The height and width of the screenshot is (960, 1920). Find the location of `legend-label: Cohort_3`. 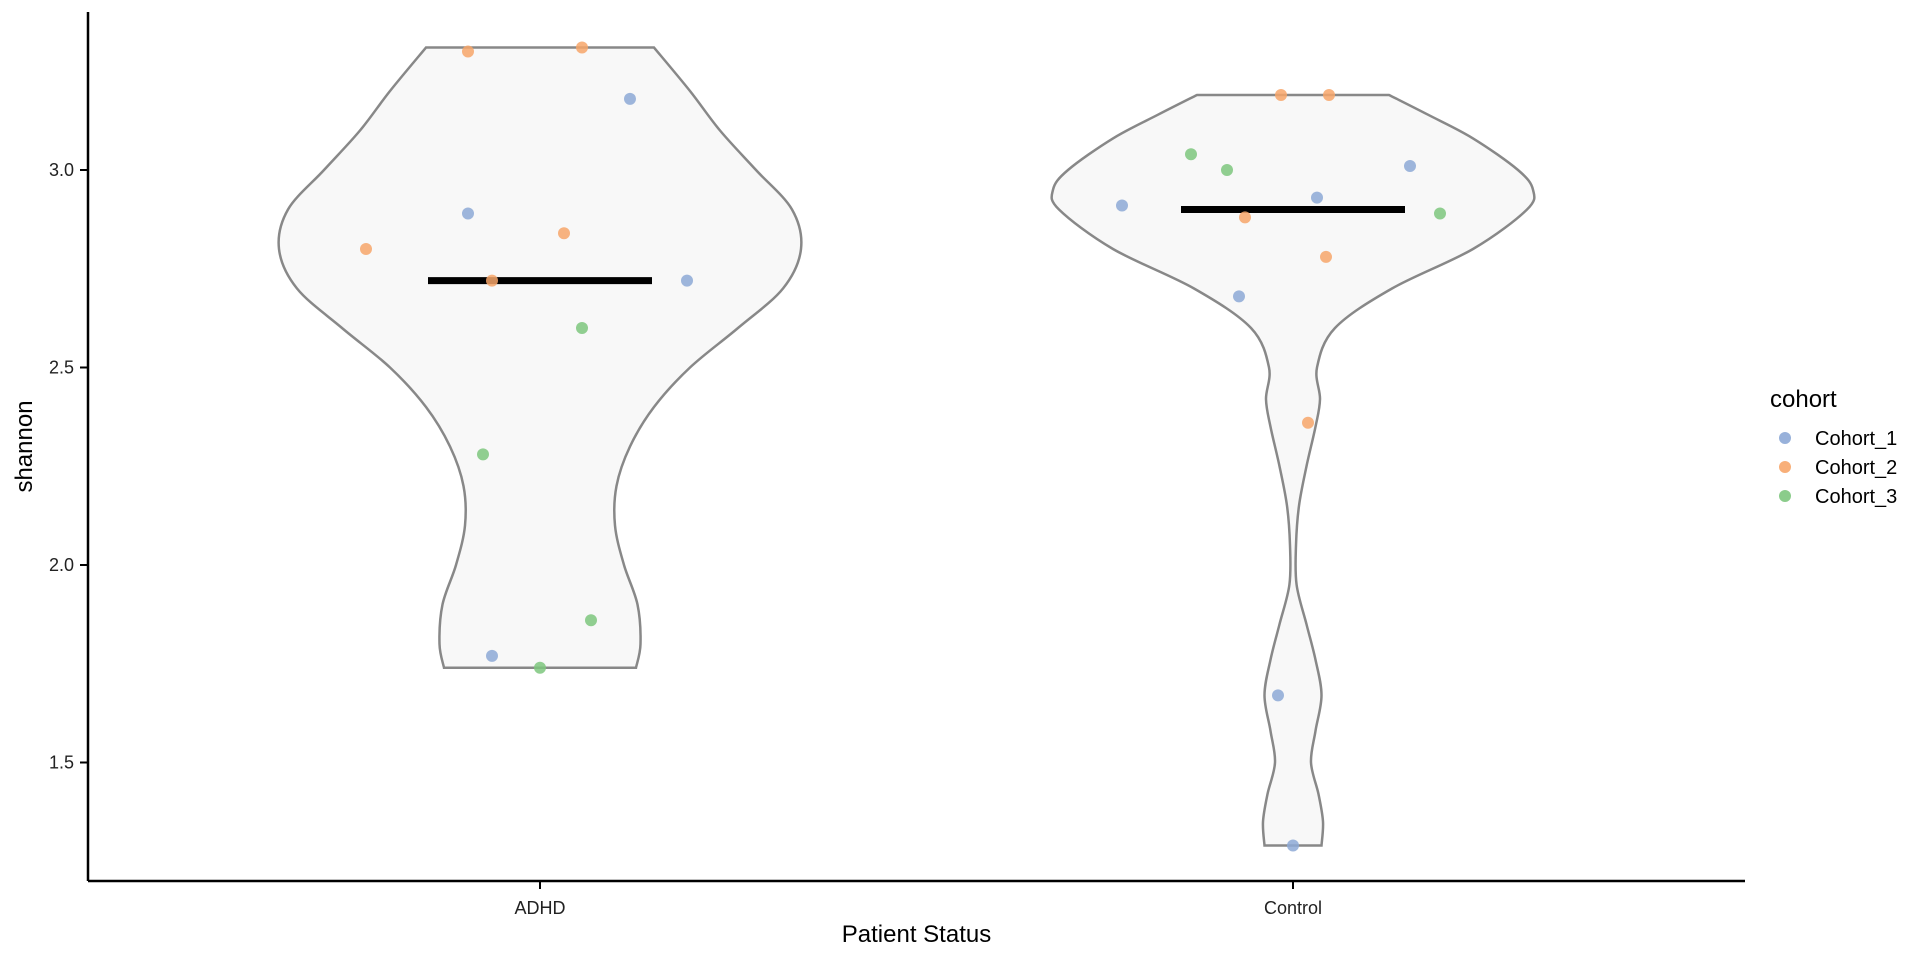

legend-label: Cohort_3 is located at coordinates (1856, 497).